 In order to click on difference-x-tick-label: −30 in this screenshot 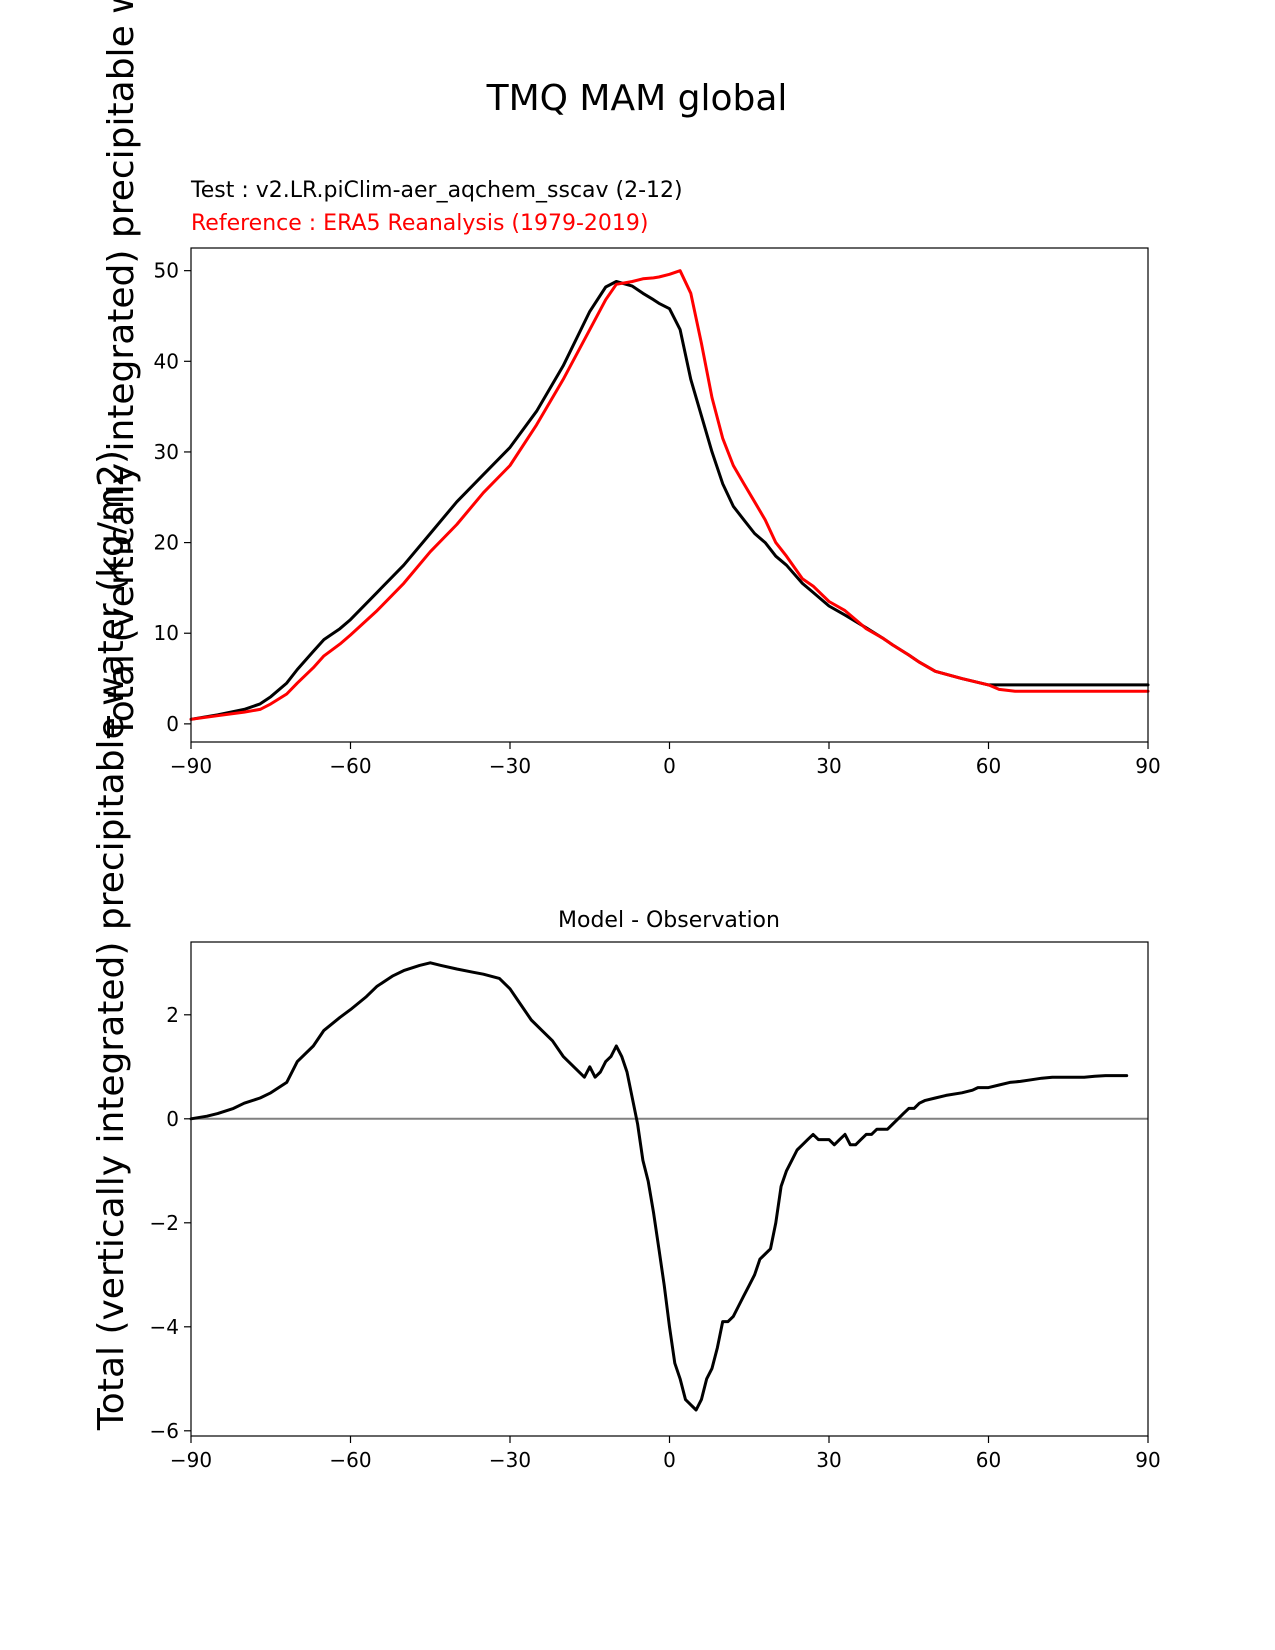, I will do `click(510, 1460)`.